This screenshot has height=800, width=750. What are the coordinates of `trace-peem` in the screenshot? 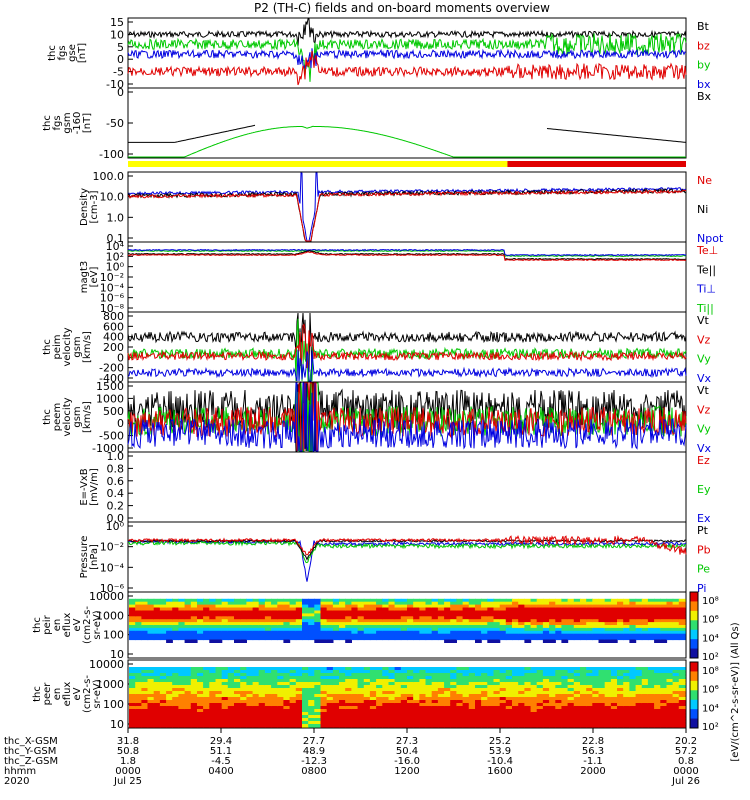 It's located at (407, 417).